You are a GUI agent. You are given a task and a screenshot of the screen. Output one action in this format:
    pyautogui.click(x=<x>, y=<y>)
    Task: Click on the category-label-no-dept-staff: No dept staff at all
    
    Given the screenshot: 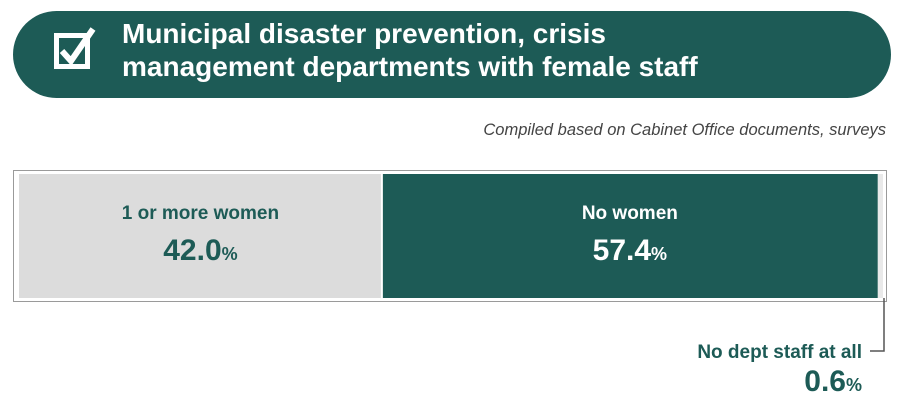 What is the action you would take?
    pyautogui.click(x=779, y=352)
    